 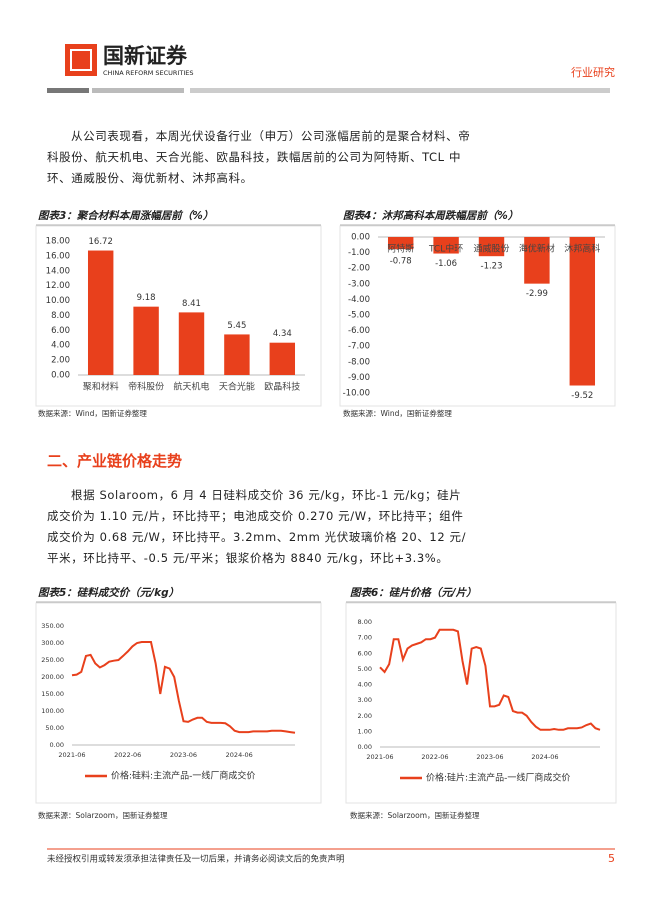 I want to click on x-tick-label: 通威股份, so click(x=491, y=249).